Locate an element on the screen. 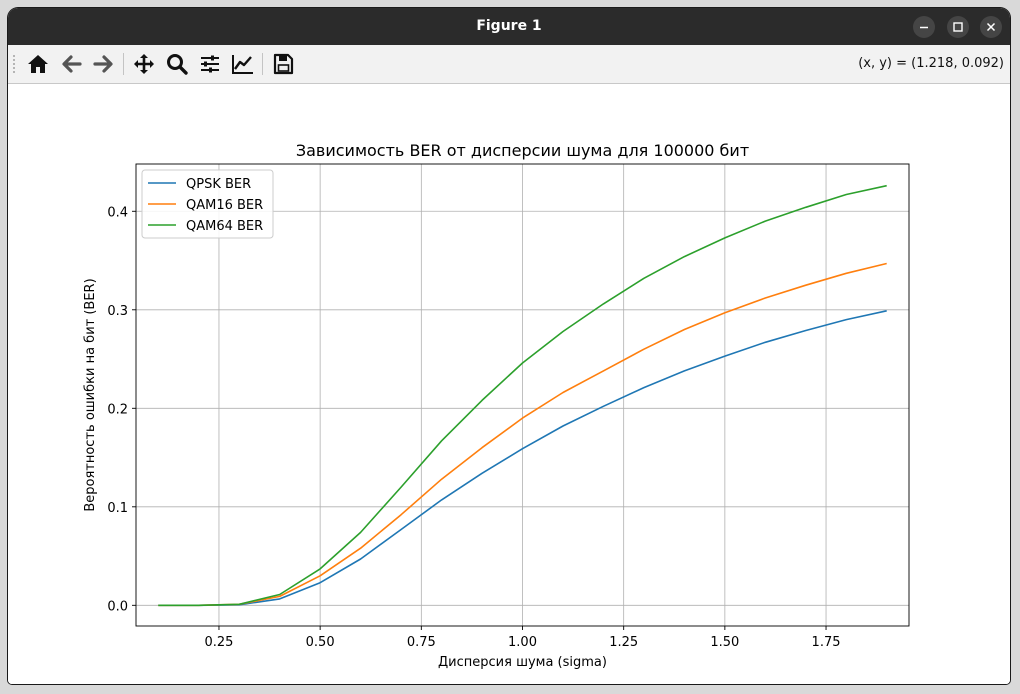  minimize-icon is located at coordinates (924, 27).